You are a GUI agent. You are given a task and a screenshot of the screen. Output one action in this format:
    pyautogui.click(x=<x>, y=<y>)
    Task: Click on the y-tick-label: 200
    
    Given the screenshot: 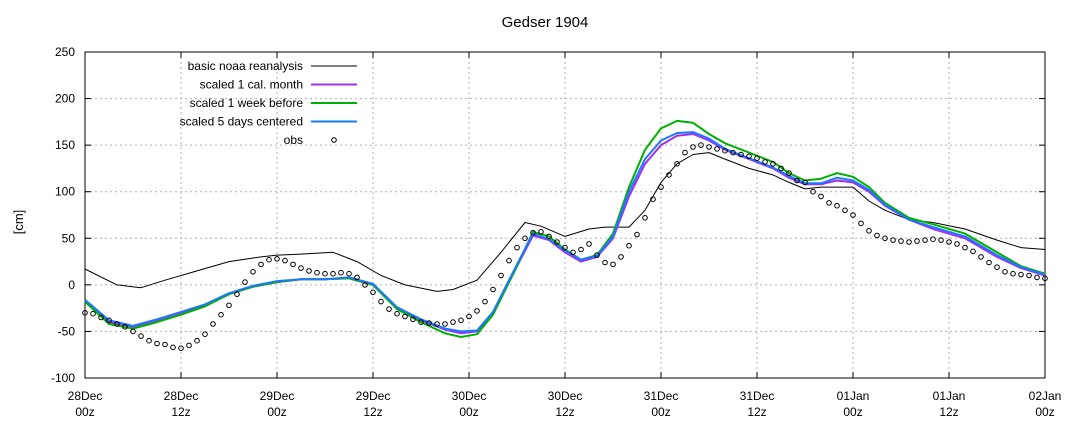 What is the action you would take?
    pyautogui.click(x=65, y=99)
    